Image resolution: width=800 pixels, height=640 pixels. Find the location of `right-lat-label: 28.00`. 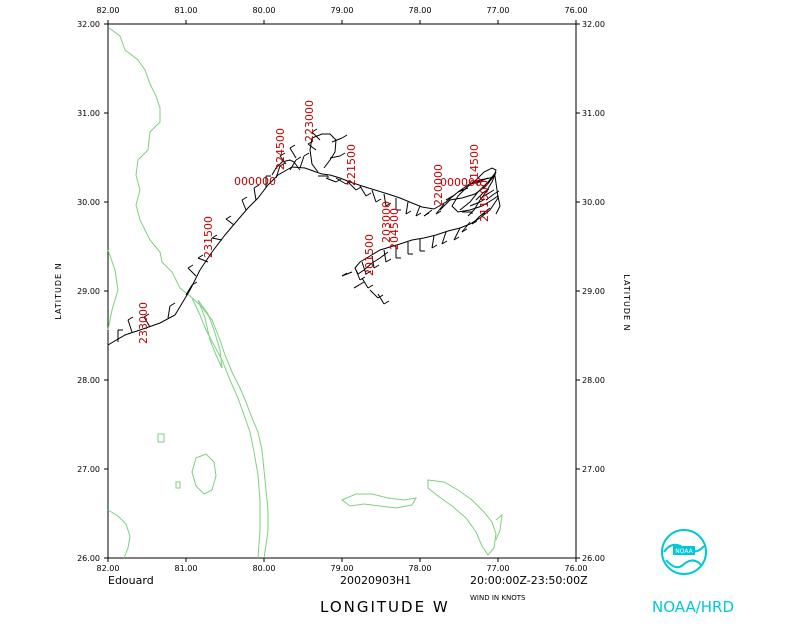

right-lat-label: 28.00 is located at coordinates (593, 380).